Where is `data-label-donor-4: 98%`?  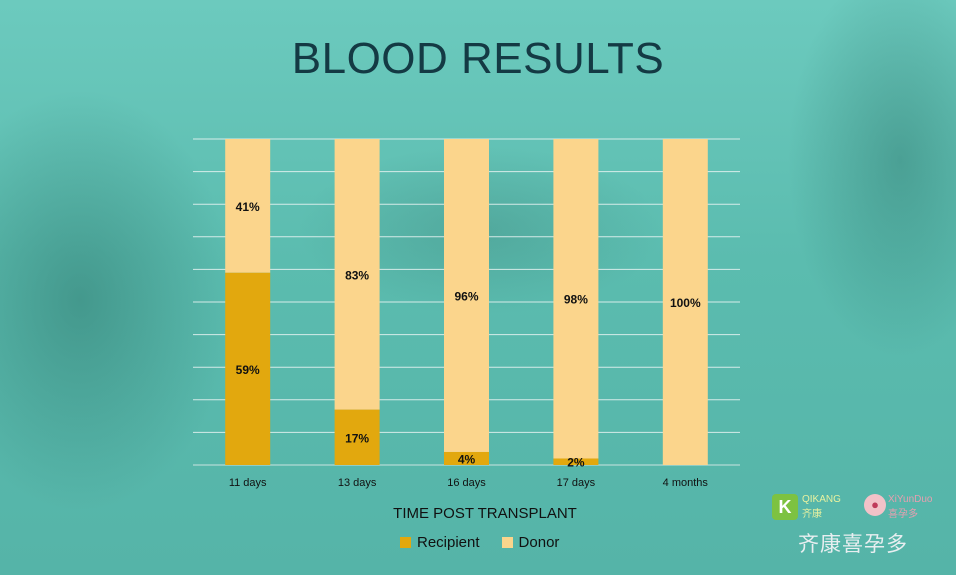 data-label-donor-4: 98% is located at coordinates (576, 300).